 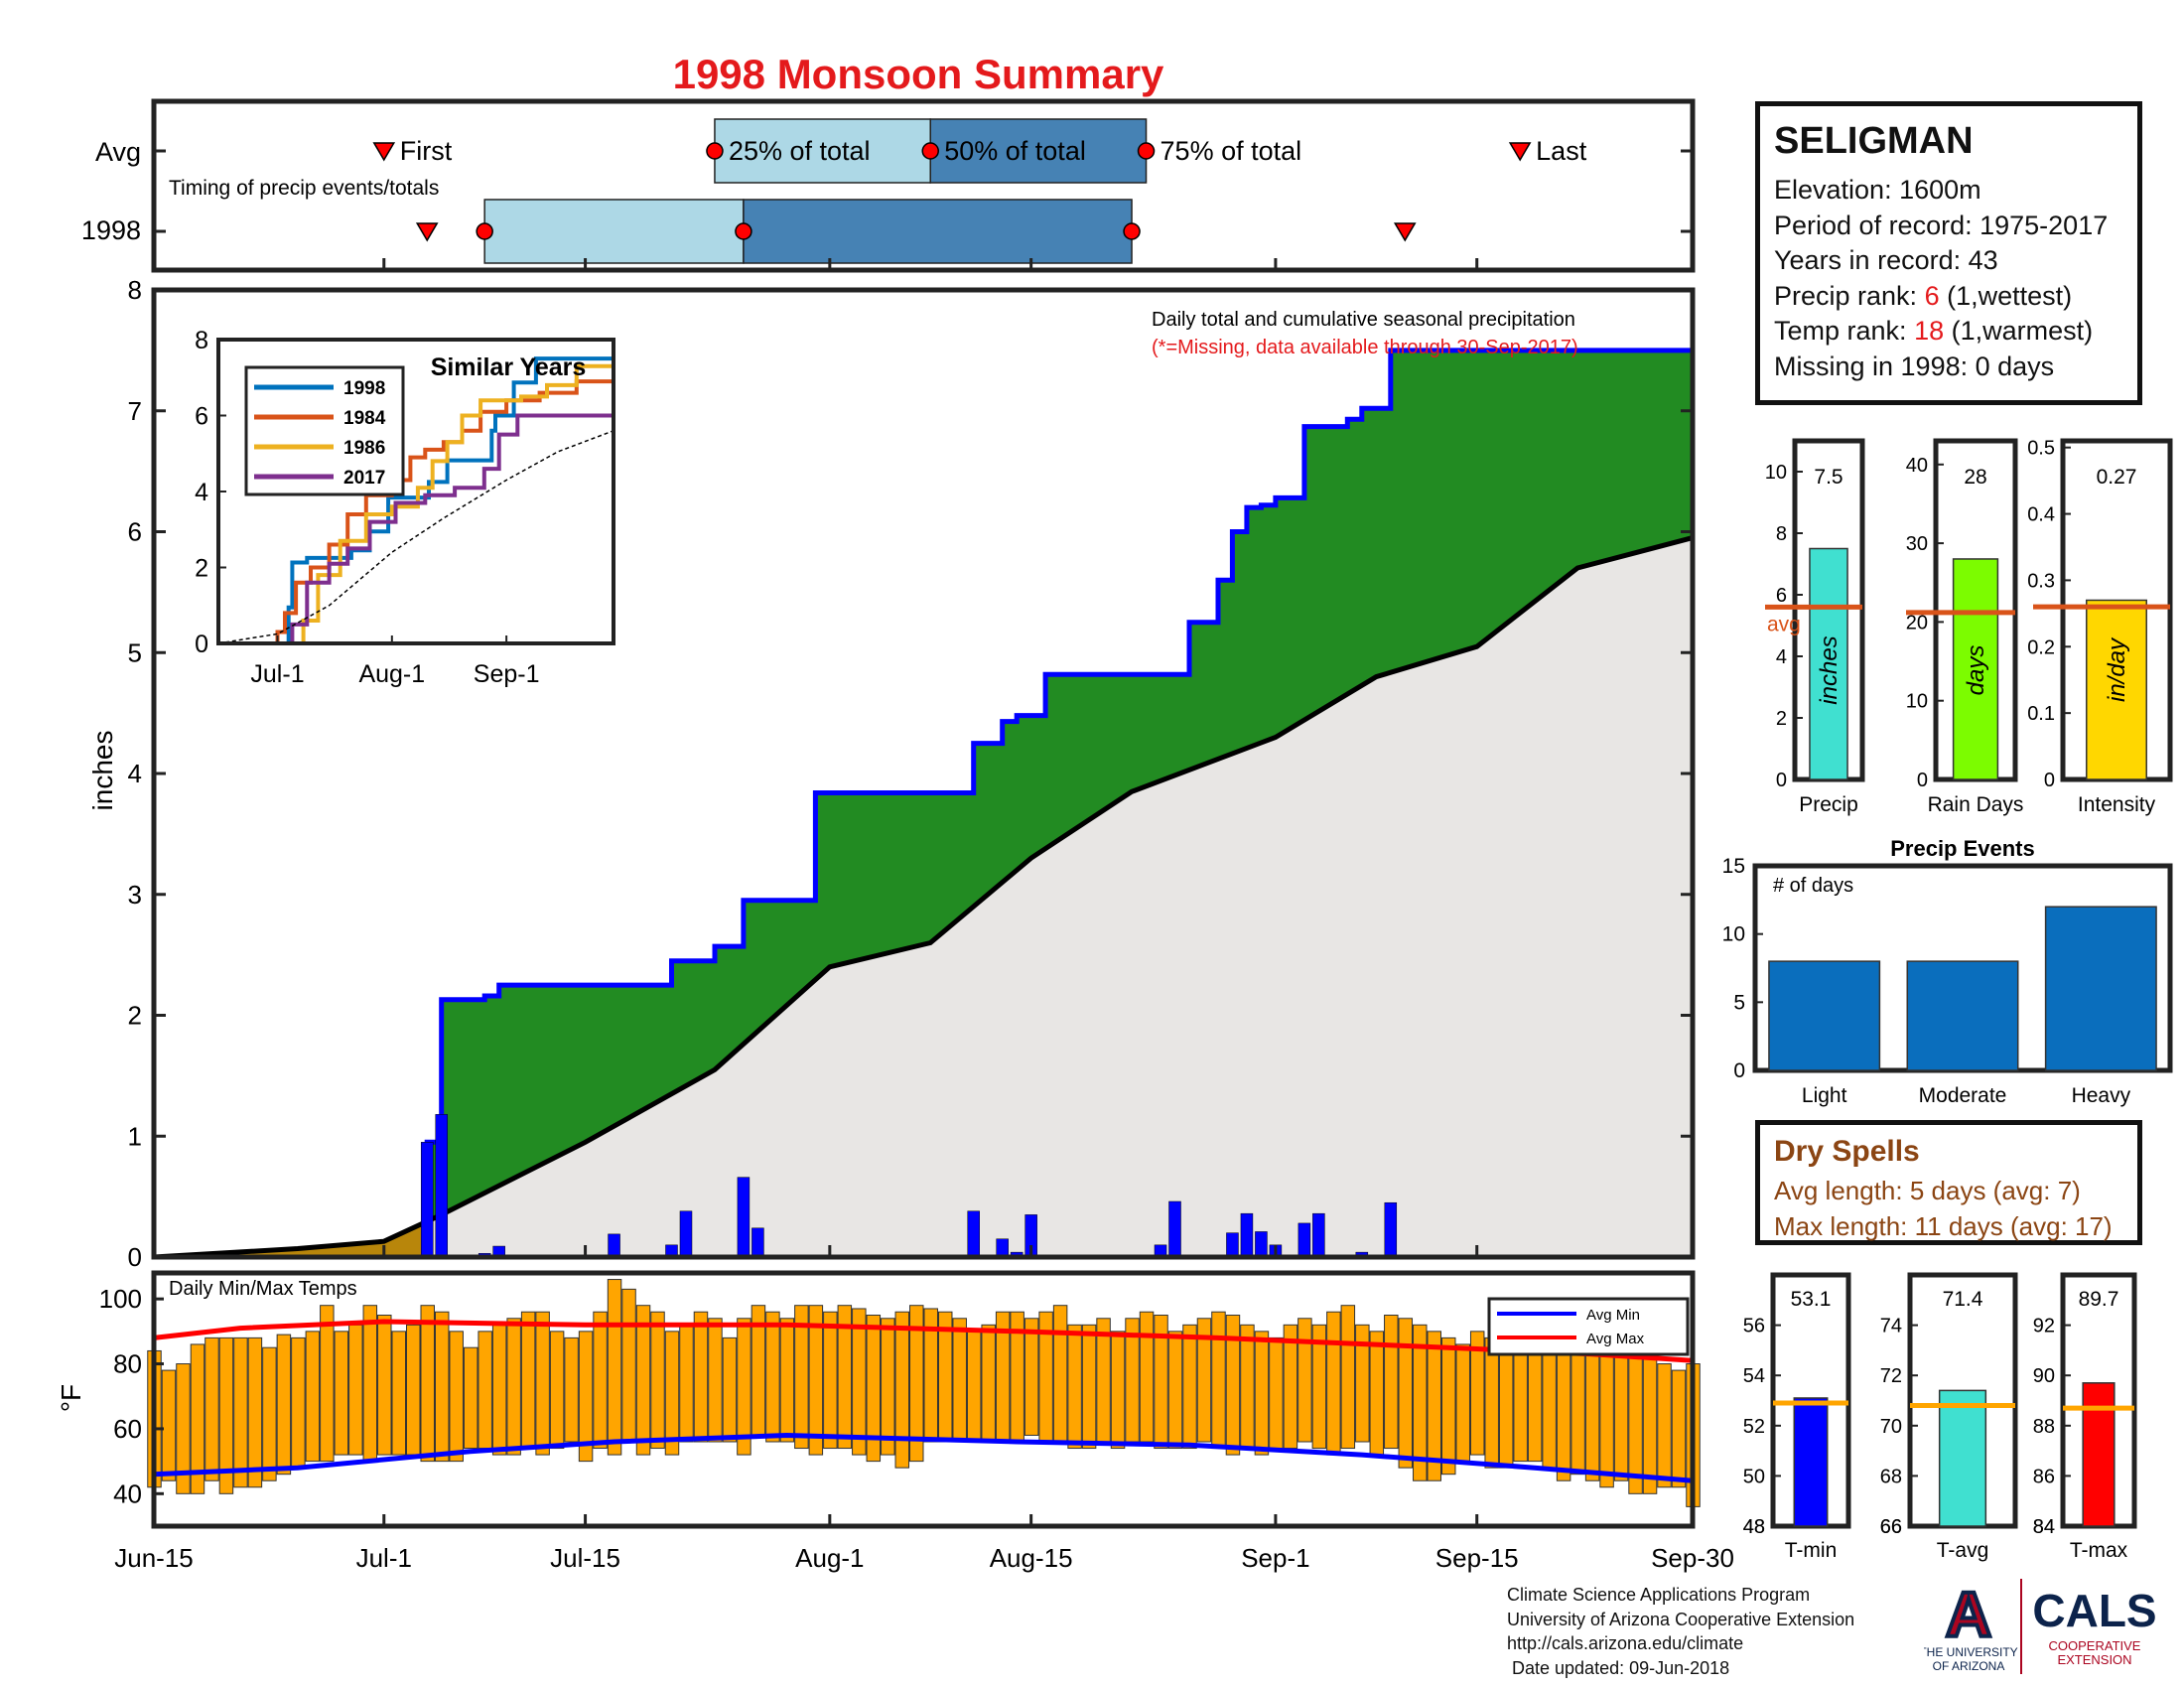 I want to click on avg-min-line, so click(x=923, y=1457).